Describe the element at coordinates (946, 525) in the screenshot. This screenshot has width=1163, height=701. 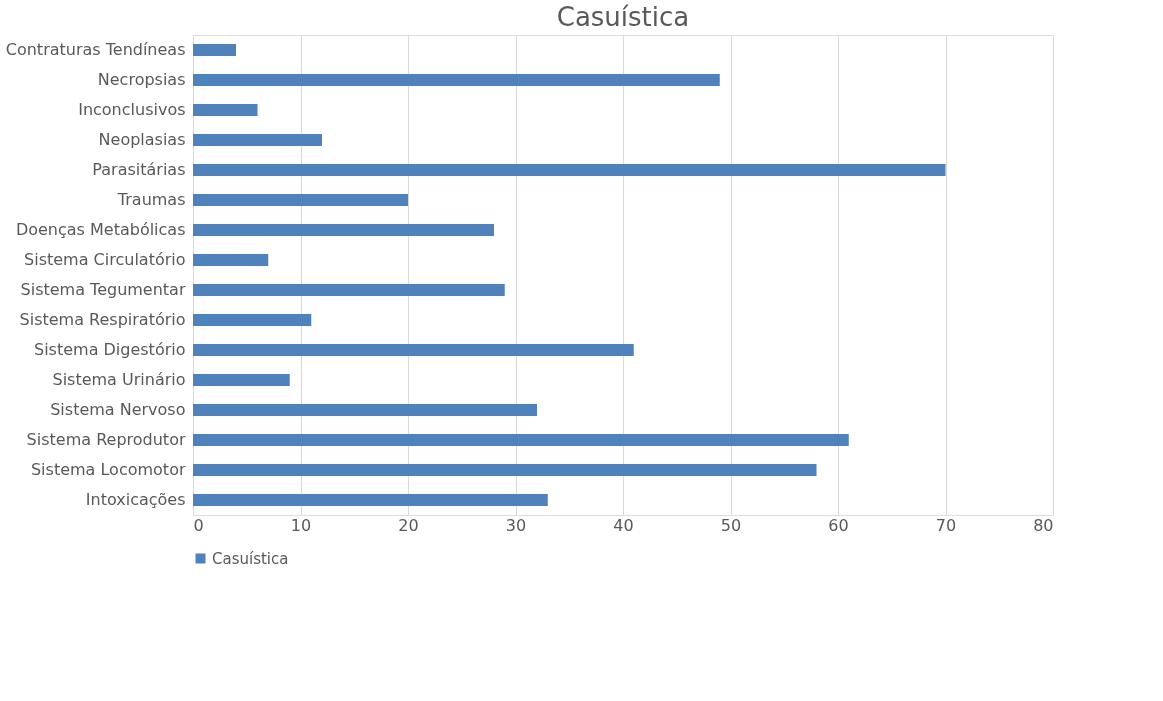
I see `x-tick-label: 70` at that location.